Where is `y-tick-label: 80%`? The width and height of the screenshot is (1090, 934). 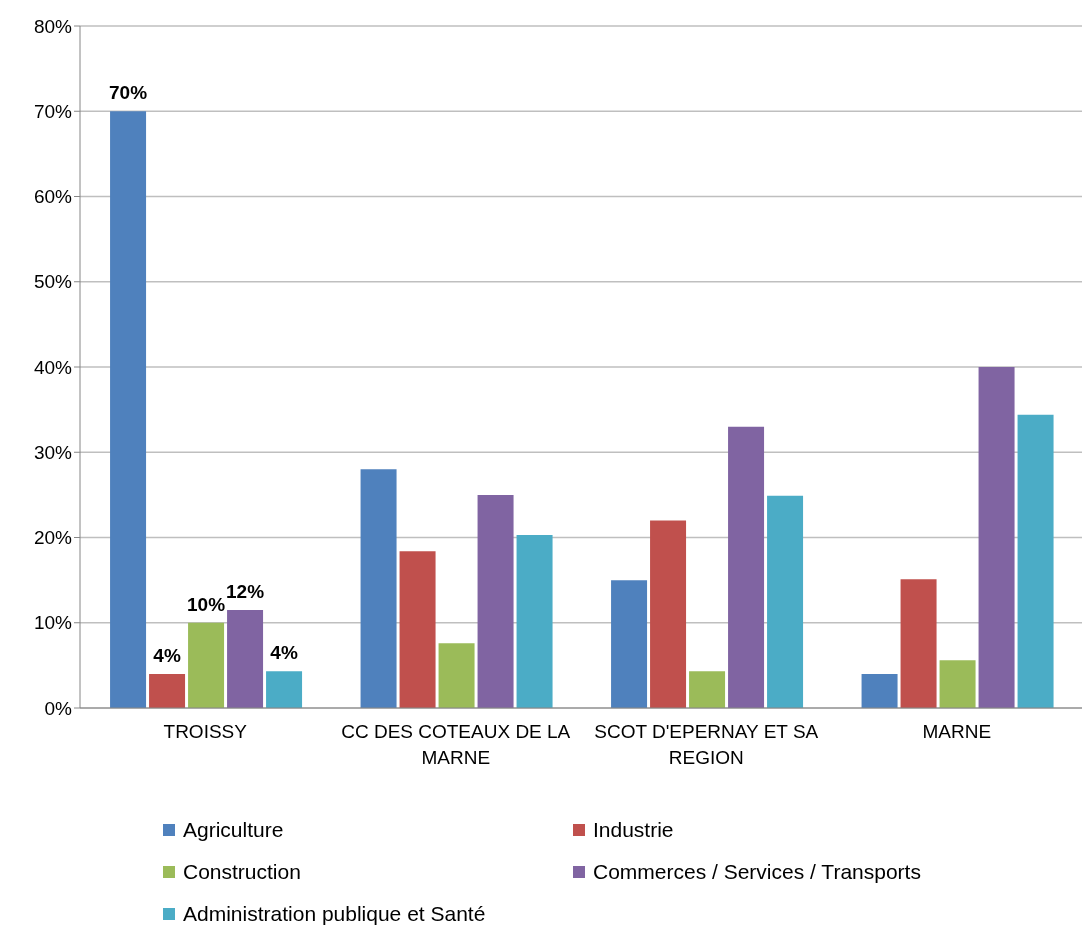
y-tick-label: 80% is located at coordinates (53, 26).